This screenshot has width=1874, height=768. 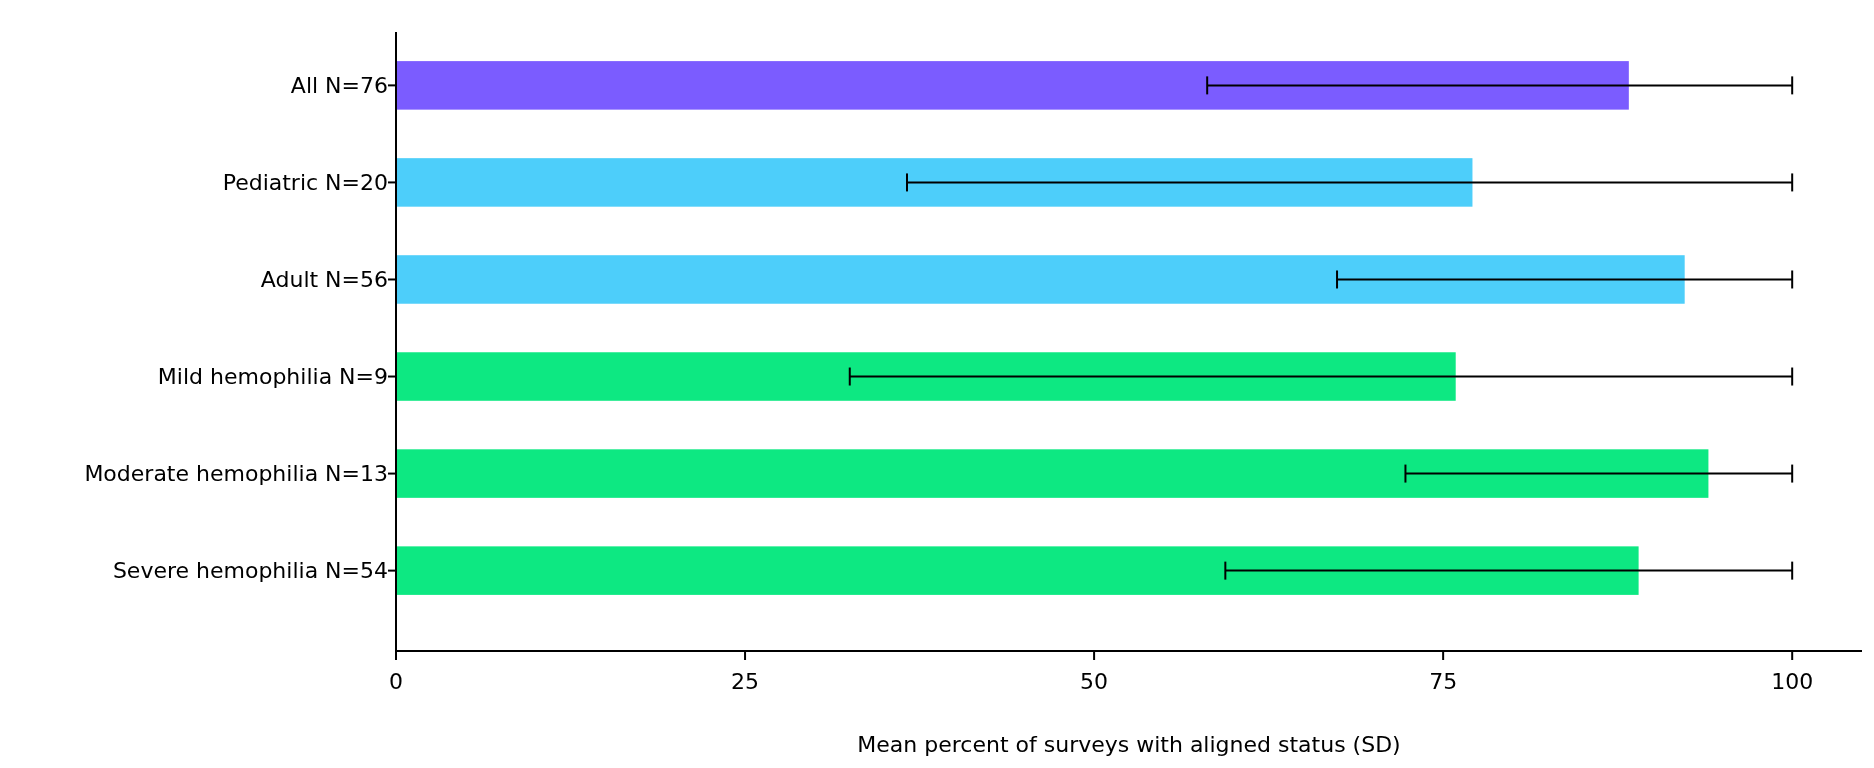 What do you see at coordinates (324, 280) in the screenshot?
I see `y-tick-label: Adult N=56` at bounding box center [324, 280].